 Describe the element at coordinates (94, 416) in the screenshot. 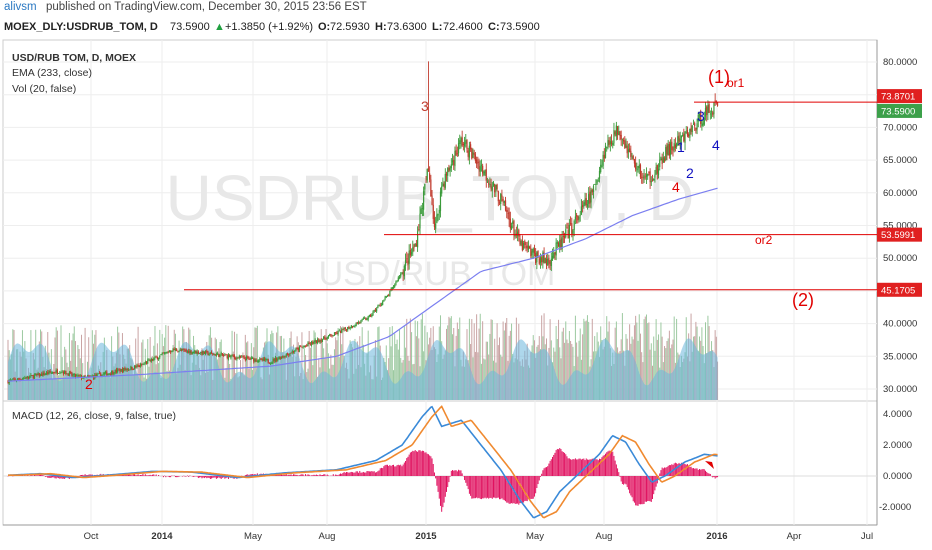

I see `macd-legend: MACD (12, 26, close, 9, false, true)` at that location.